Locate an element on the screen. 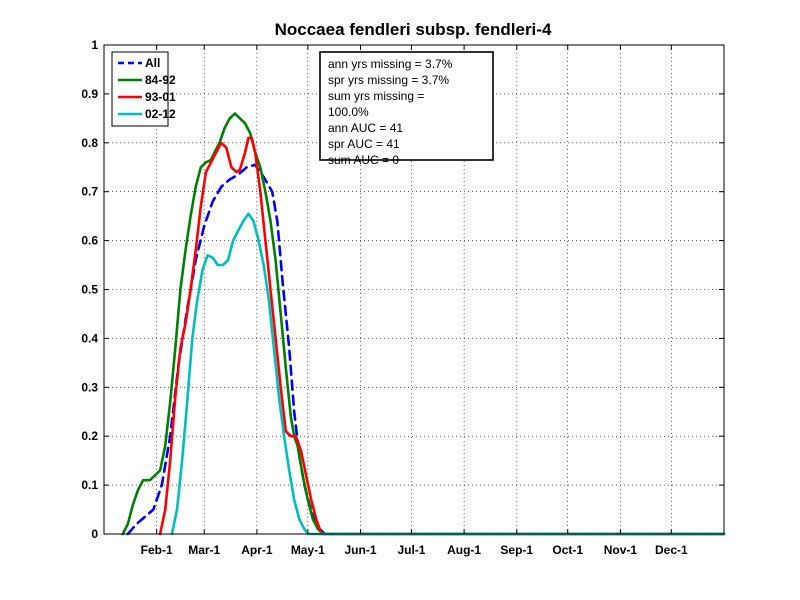  annotation-line: sum yrs missing = is located at coordinates (376, 96).